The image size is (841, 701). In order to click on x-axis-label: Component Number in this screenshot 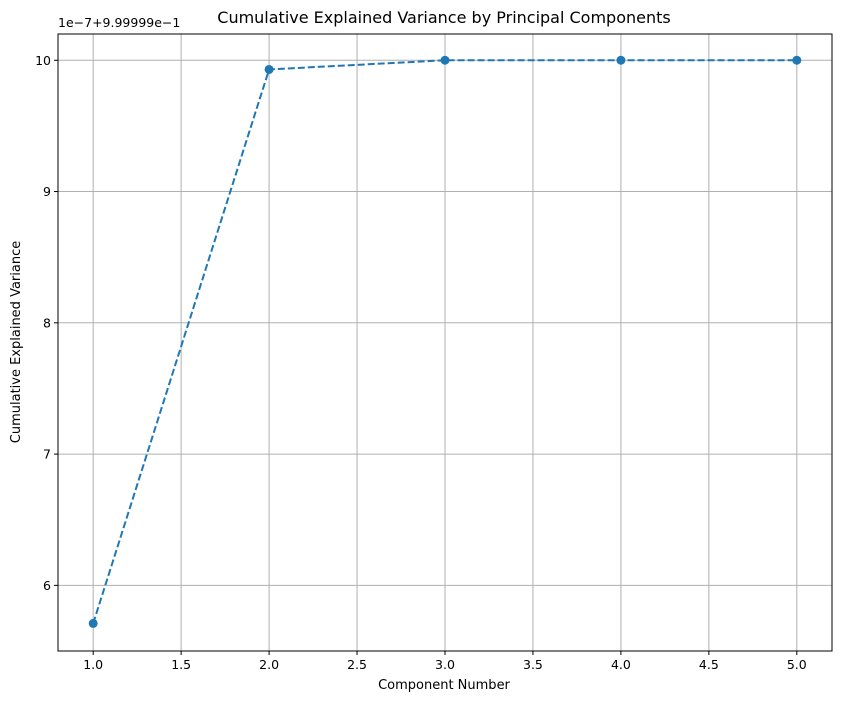, I will do `click(444, 685)`.